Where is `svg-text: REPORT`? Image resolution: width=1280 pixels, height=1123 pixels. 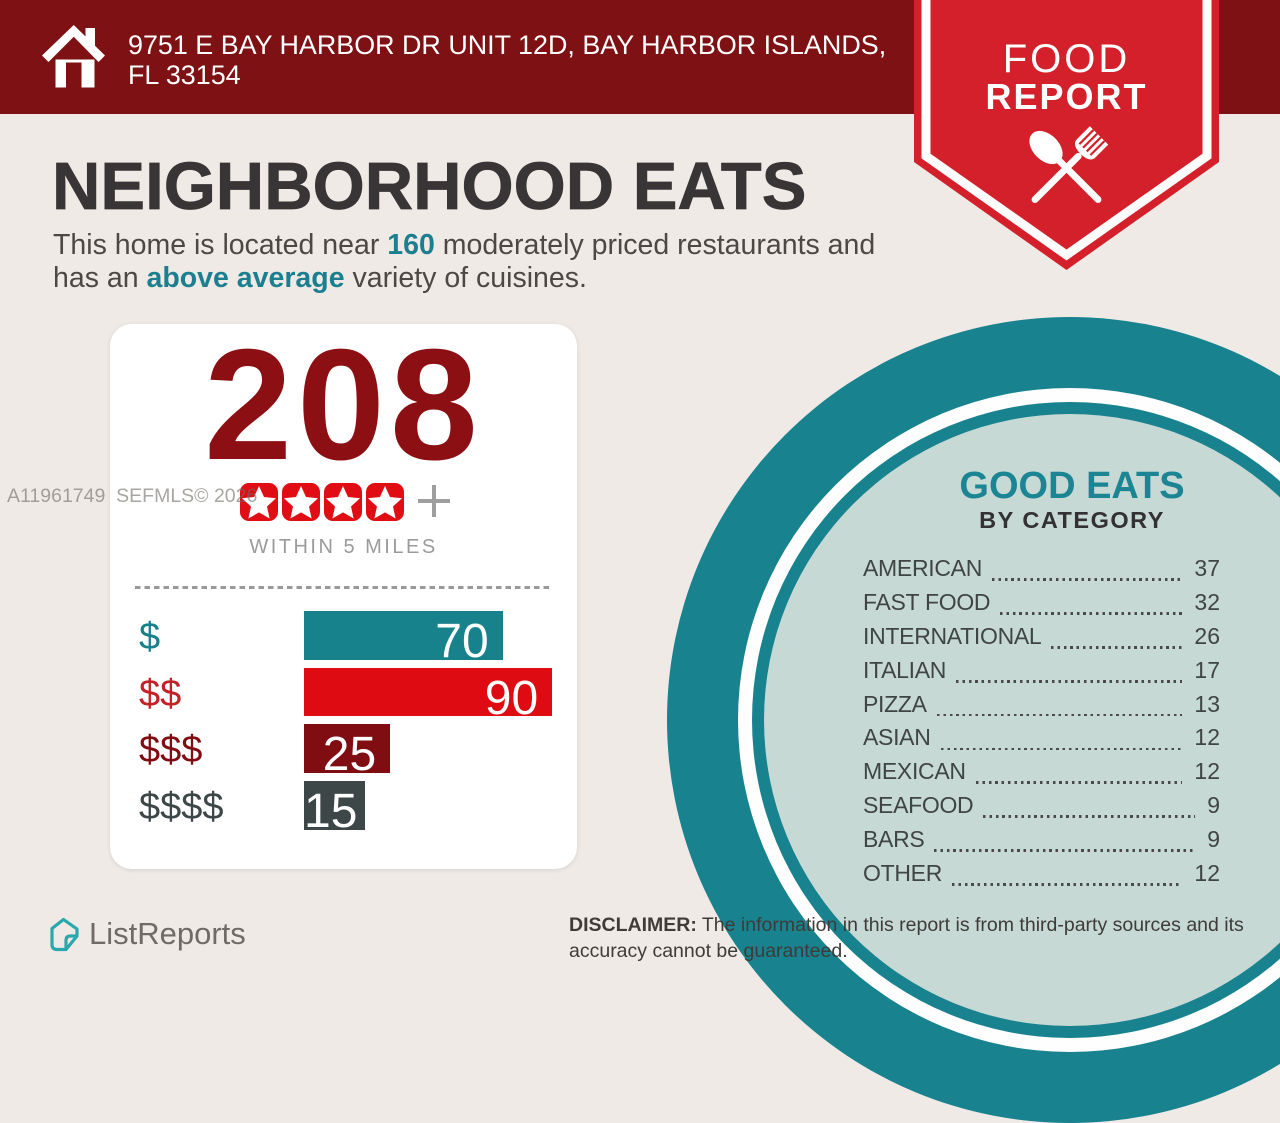
svg-text: REPORT is located at coordinates (1066, 96).